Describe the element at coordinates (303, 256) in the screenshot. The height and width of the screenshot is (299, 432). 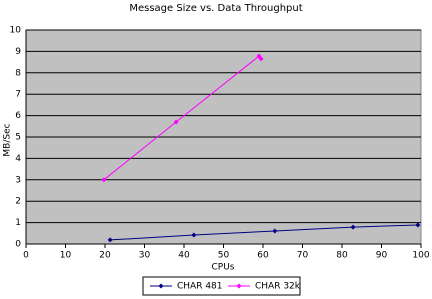
I see `x-tick-label: 70` at that location.